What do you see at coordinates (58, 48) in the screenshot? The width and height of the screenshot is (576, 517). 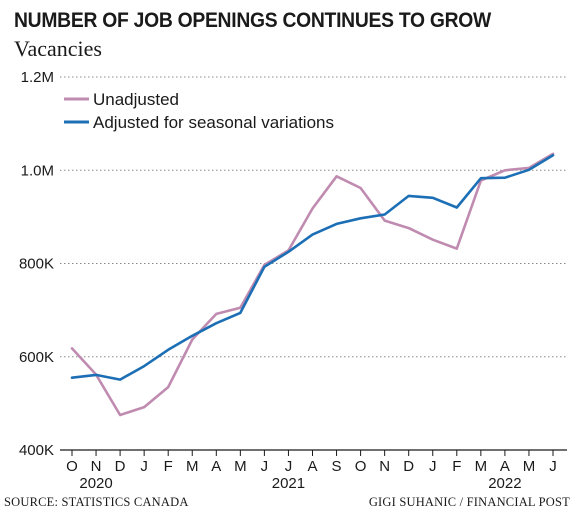 I see `chart-subtitle: Vacancies` at bounding box center [58, 48].